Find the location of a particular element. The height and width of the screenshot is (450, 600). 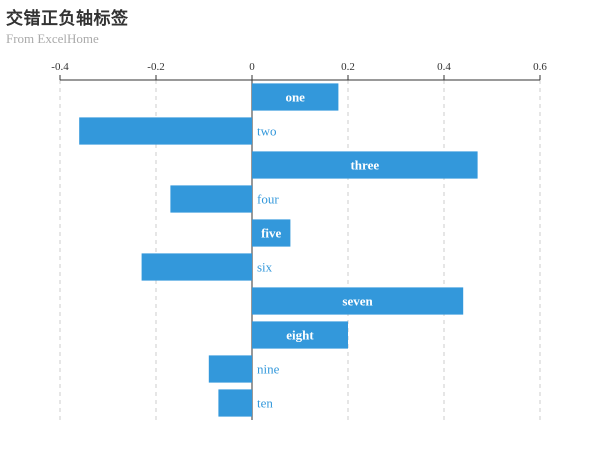

bar-label: four is located at coordinates (268, 199).